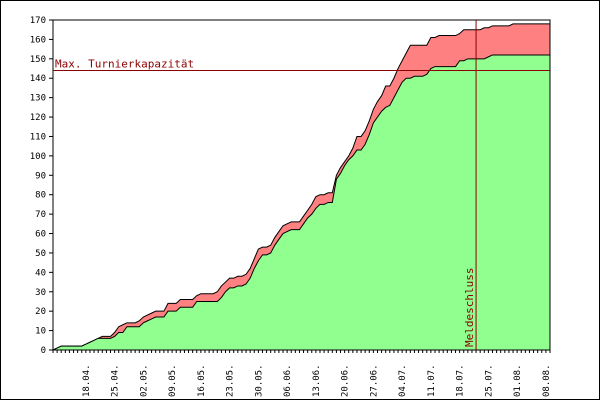 The width and height of the screenshot is (600, 400). Describe the element at coordinates (38, 21) in the screenshot. I see `y-tick-label: 170` at that location.